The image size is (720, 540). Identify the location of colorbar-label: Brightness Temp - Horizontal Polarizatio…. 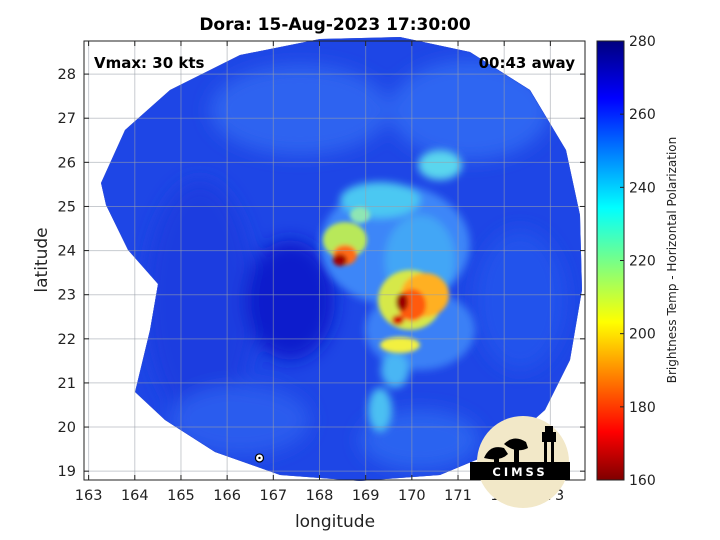
(672, 260).